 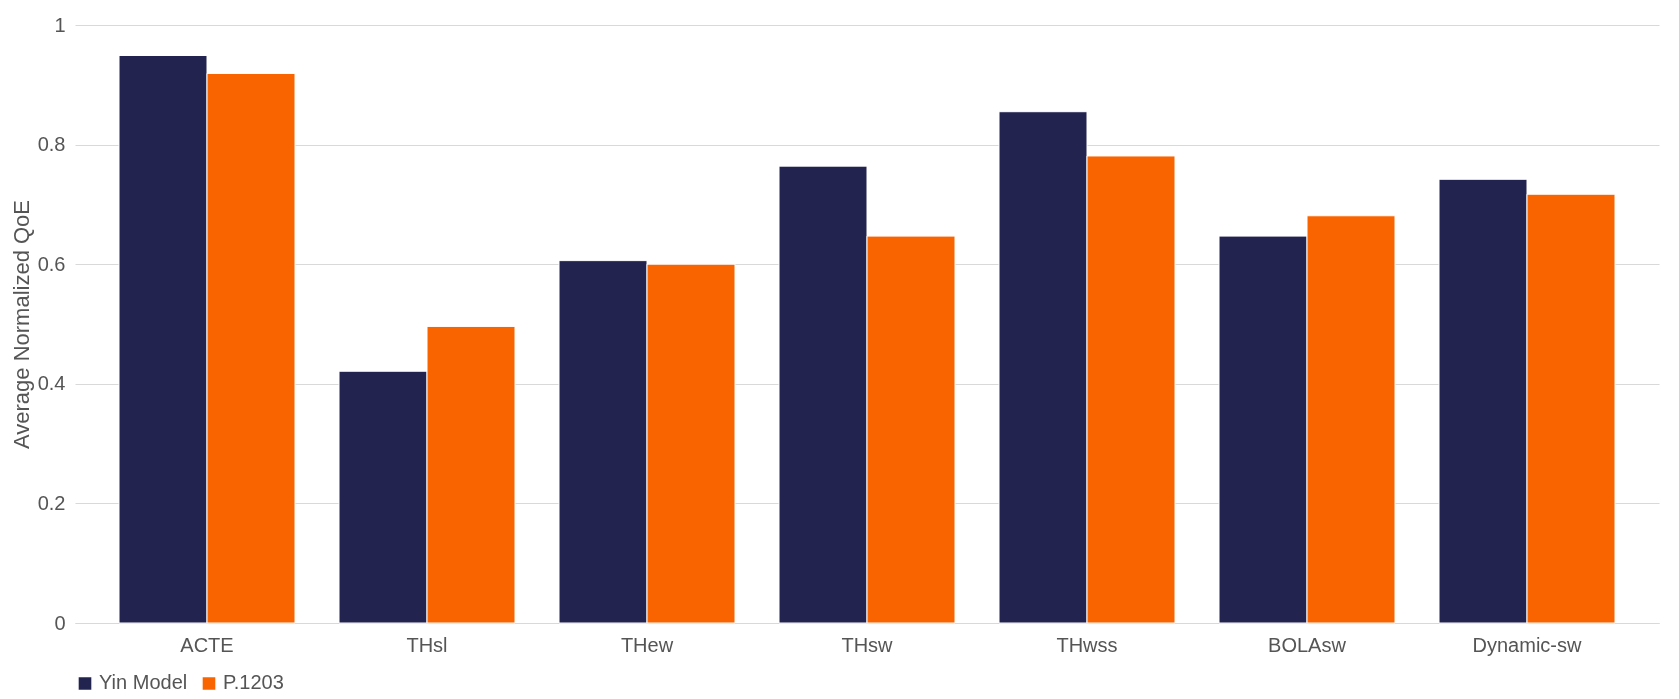 I want to click on y-tick-label: 1, so click(x=60, y=24).